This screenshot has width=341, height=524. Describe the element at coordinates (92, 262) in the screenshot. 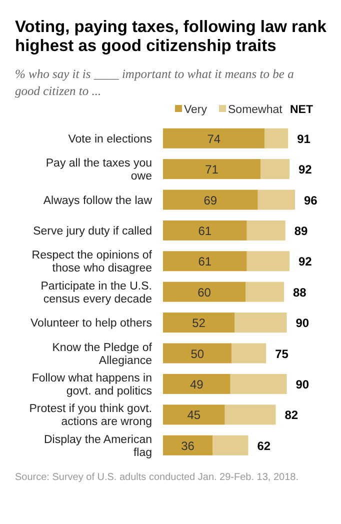

I see `y-tick-label: Respect the opinions of those who disagree` at that location.